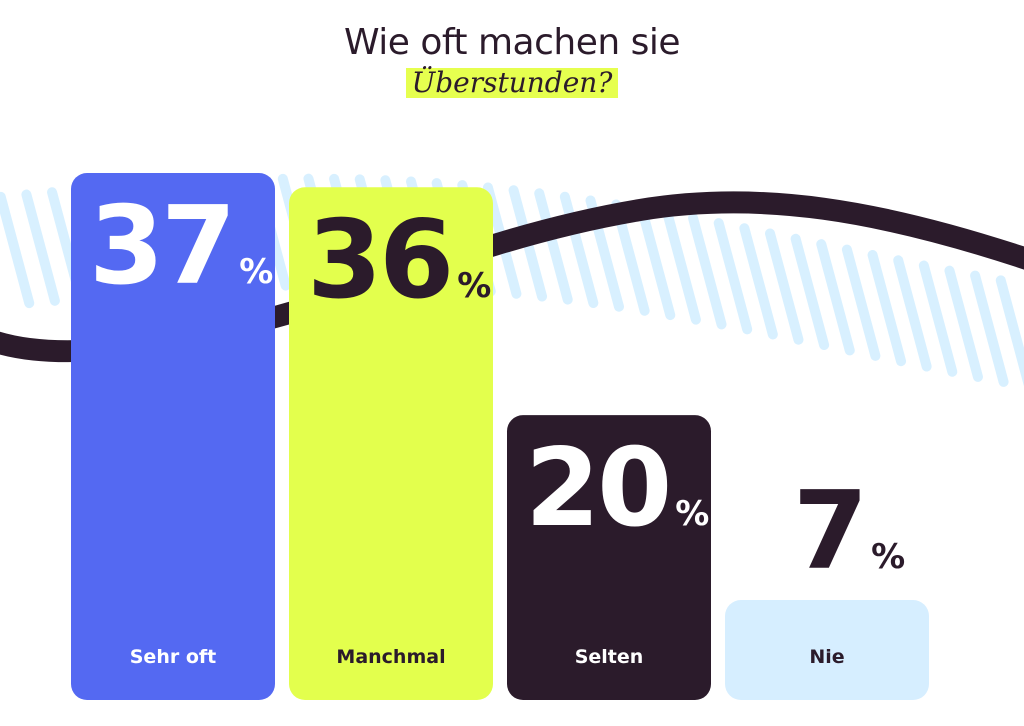 The image size is (1024, 726). What do you see at coordinates (162, 246) in the screenshot?
I see `value-number: 37` at bounding box center [162, 246].